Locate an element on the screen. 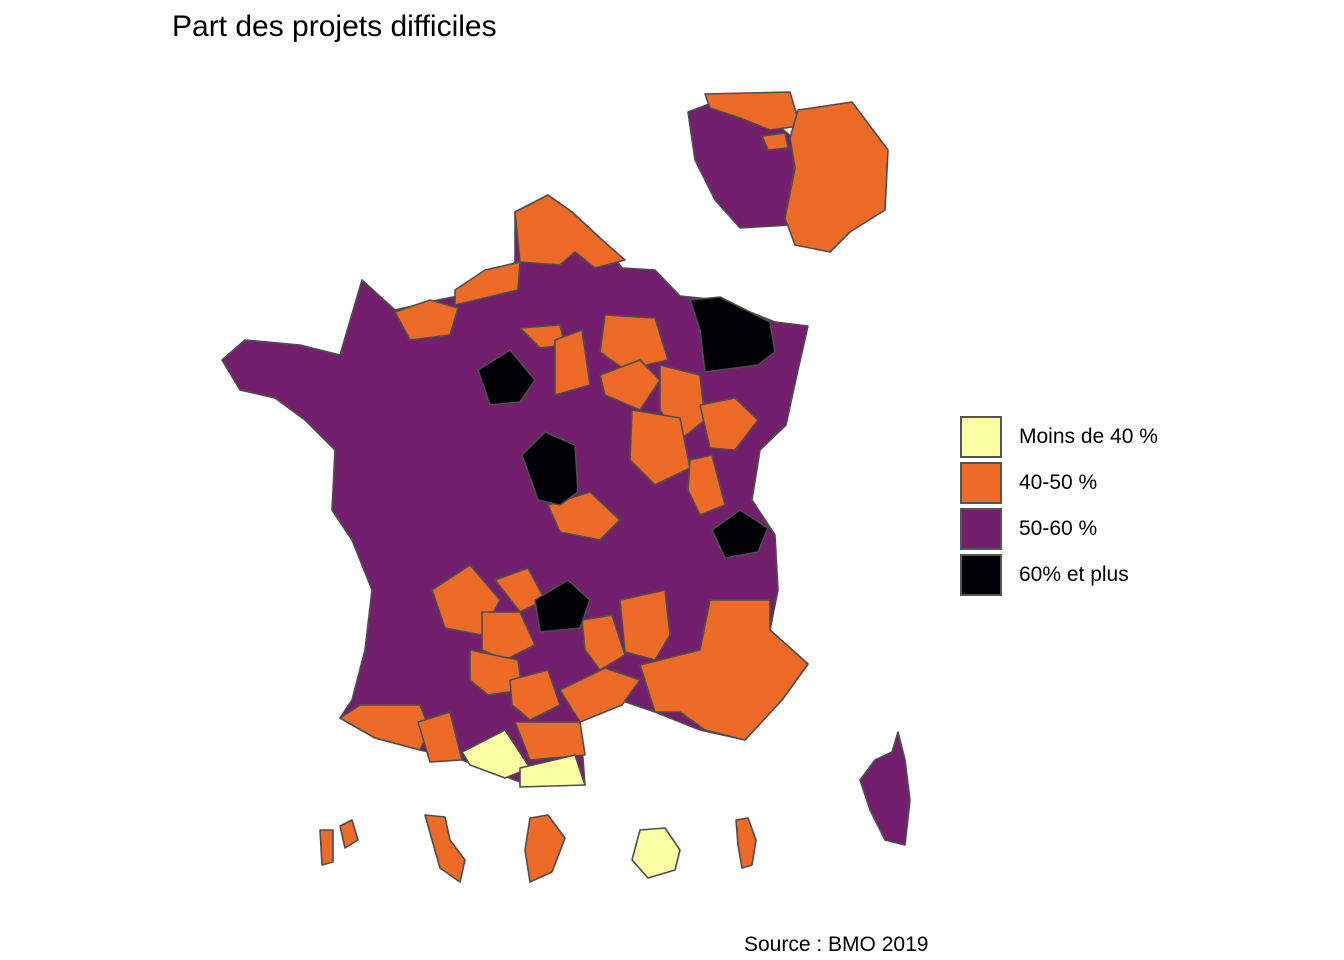 This screenshot has width=1344, height=960. region-corse is located at coordinates (885, 788).